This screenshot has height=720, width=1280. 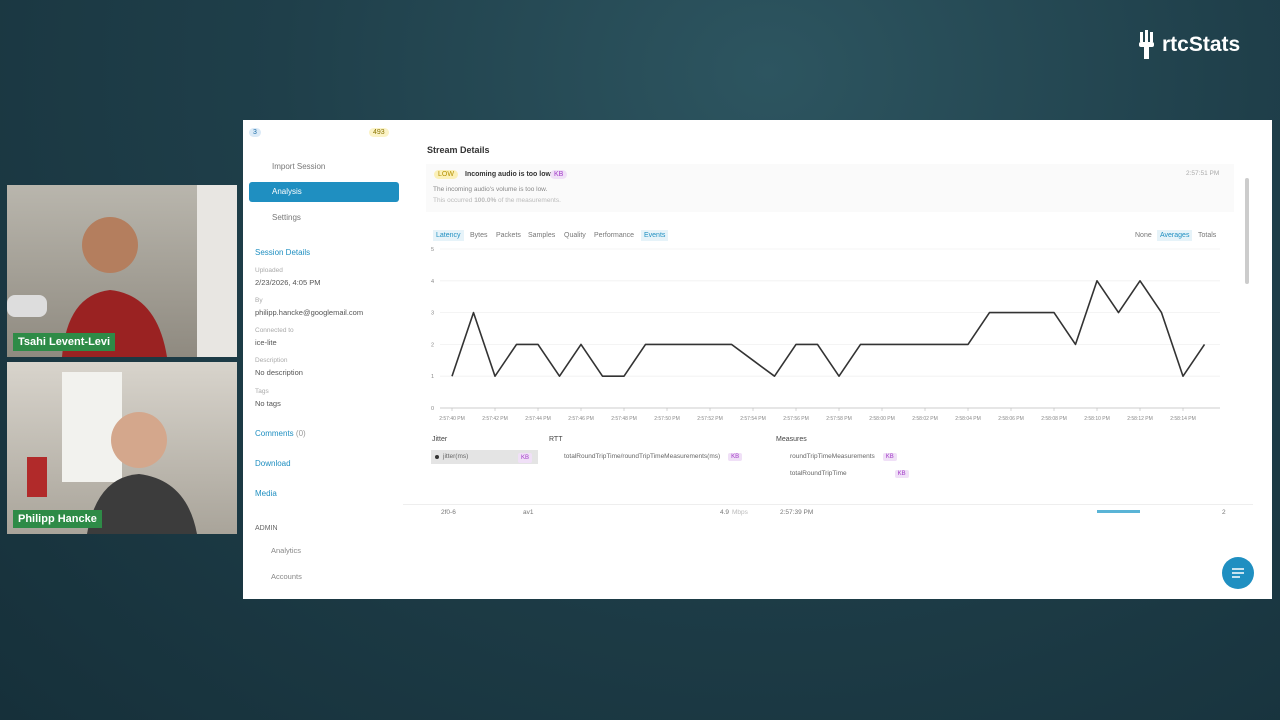 I want to click on x-tick-label: 2:58:02 PM, so click(x=925, y=419).